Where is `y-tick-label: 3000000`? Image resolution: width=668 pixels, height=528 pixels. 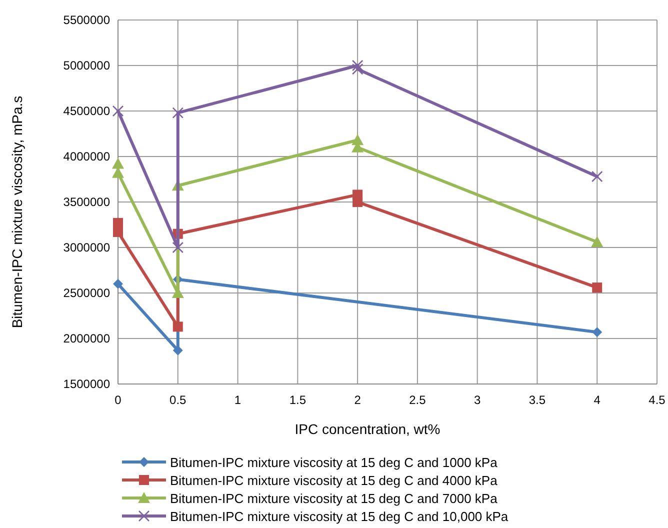 y-tick-label: 3000000 is located at coordinates (86, 247).